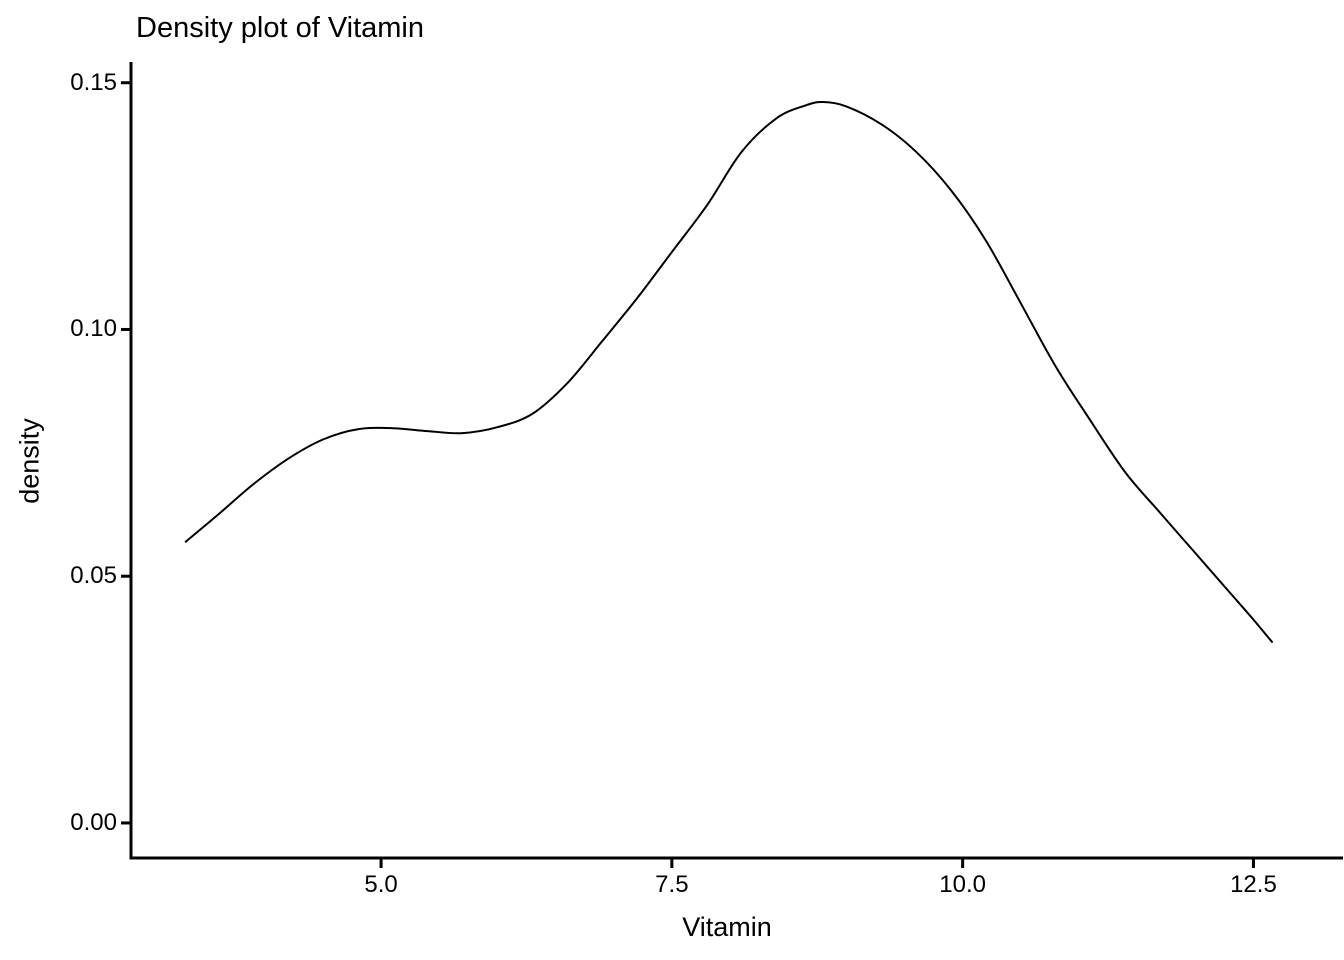 This screenshot has width=1344, height=960. Describe the element at coordinates (381, 884) in the screenshot. I see `x-tick-label: 5.0` at that location.